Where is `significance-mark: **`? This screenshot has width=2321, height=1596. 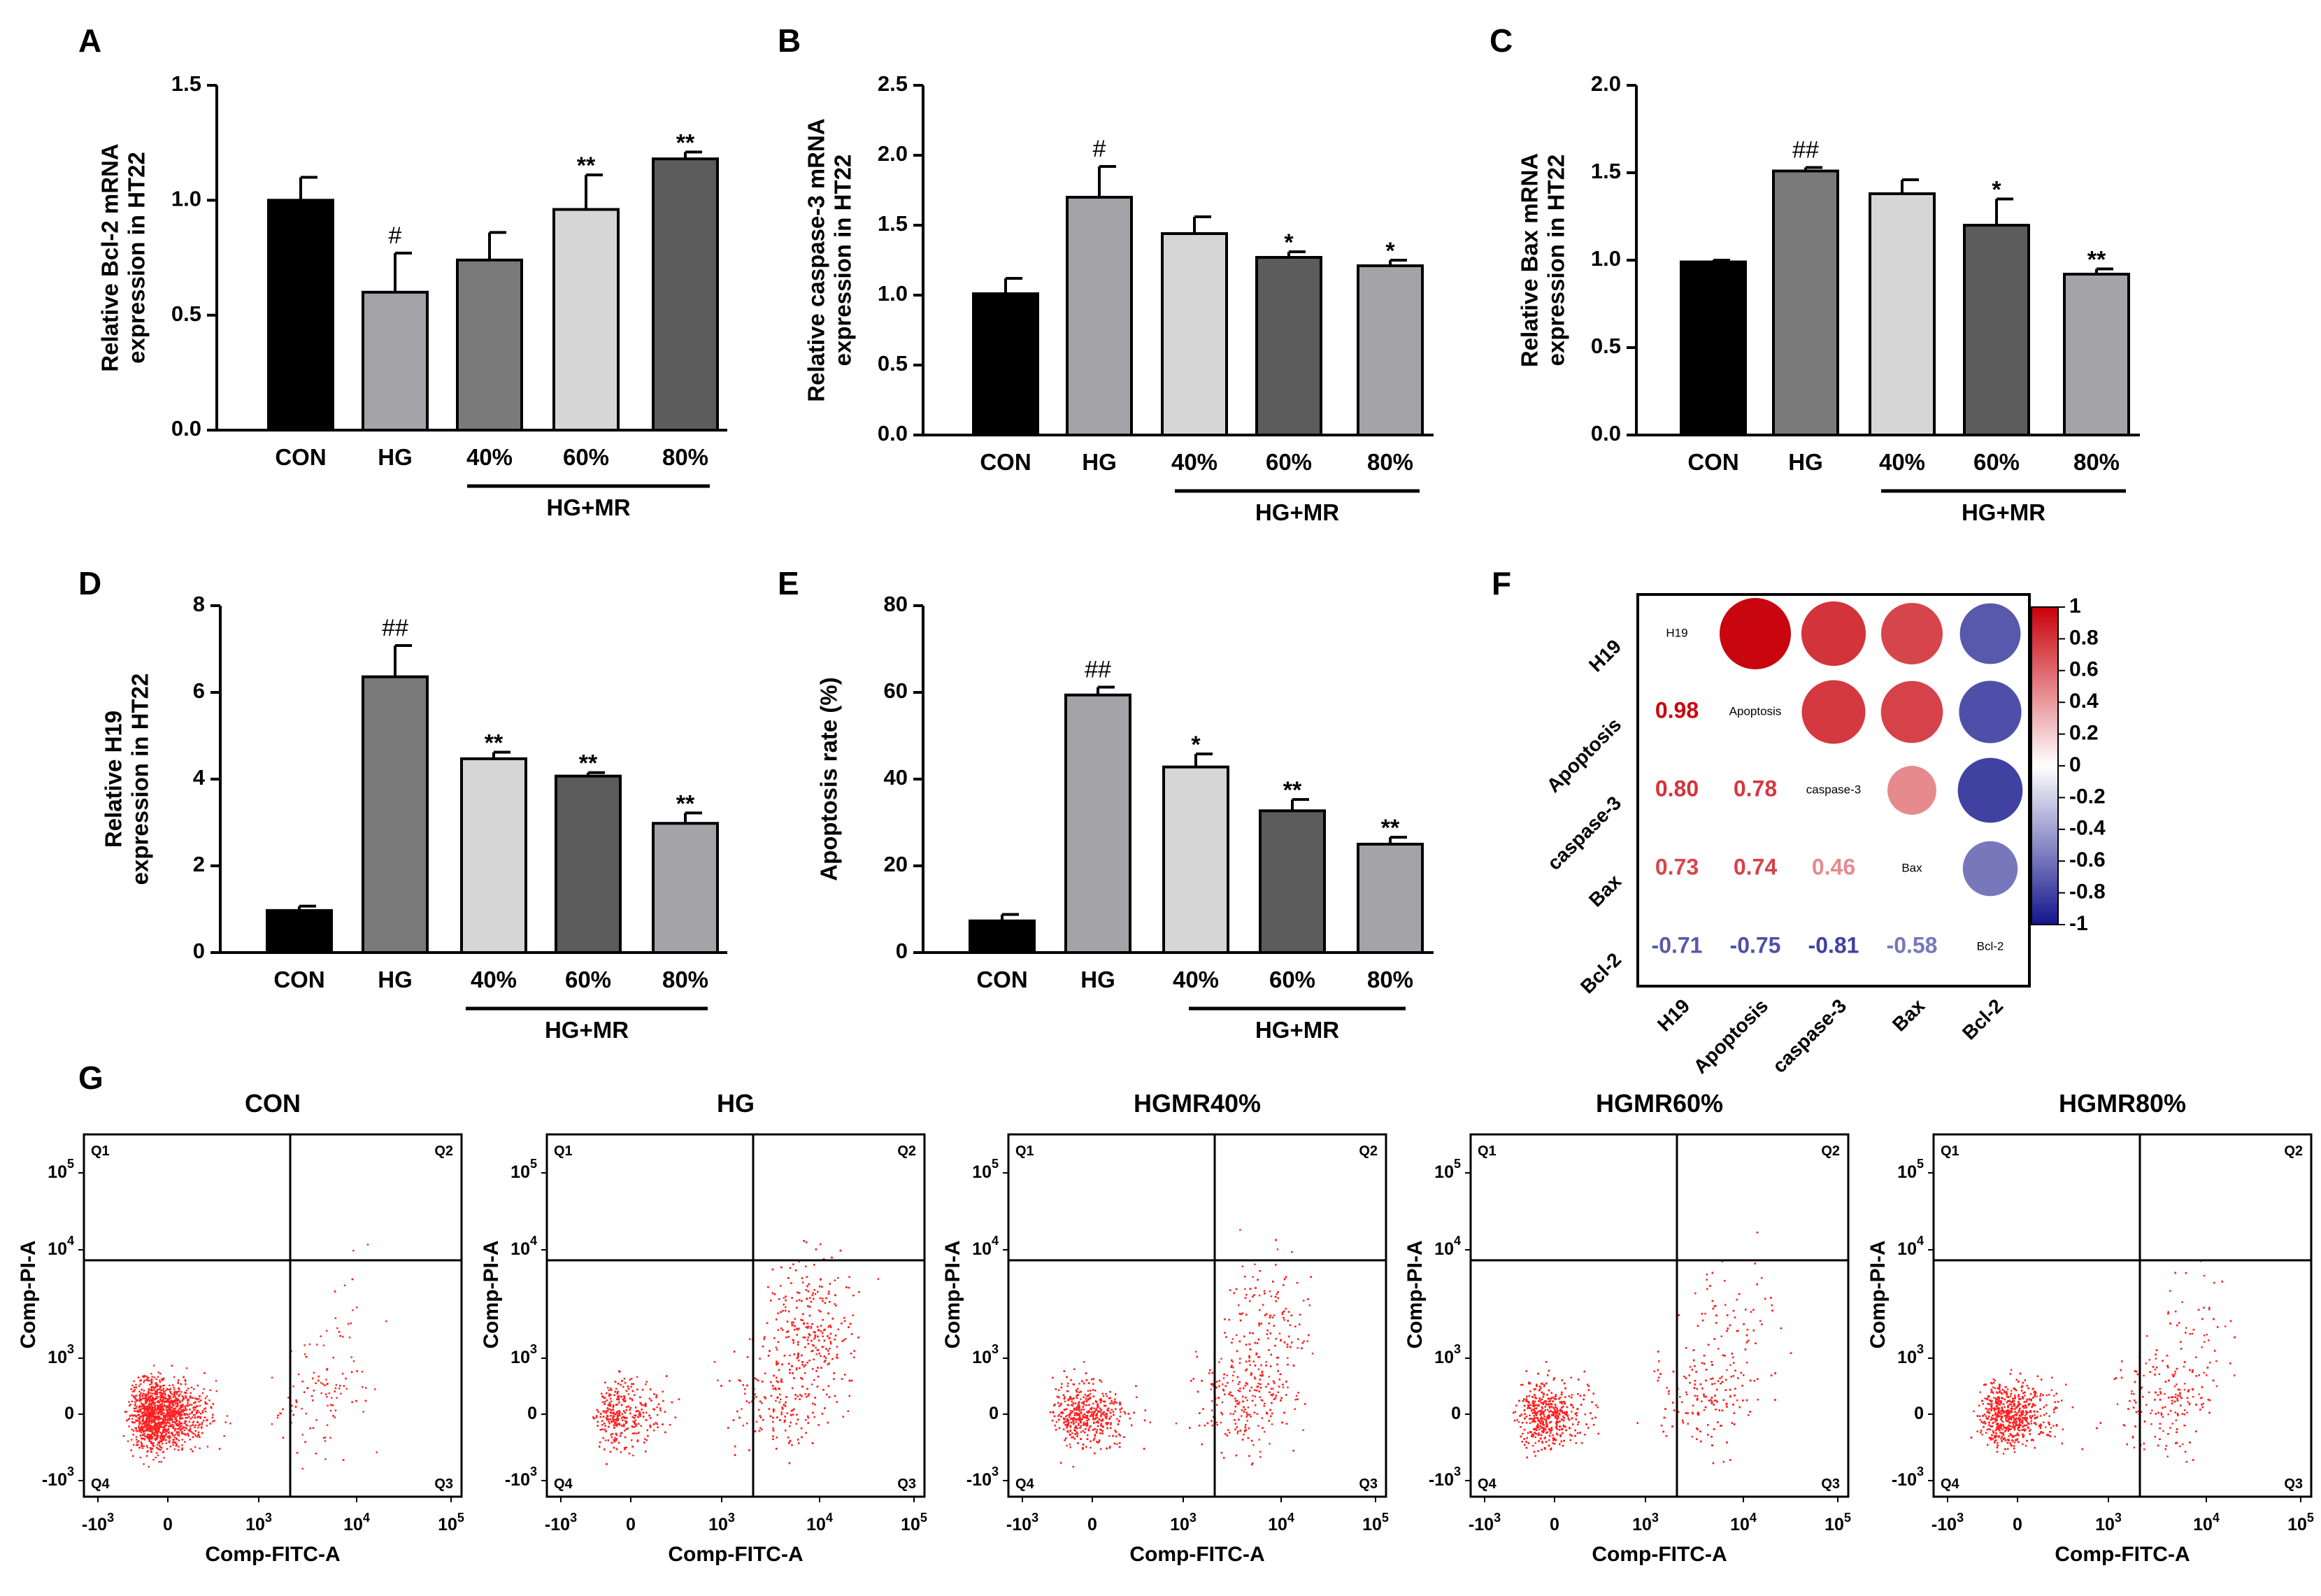
significance-mark: ** is located at coordinates (494, 743).